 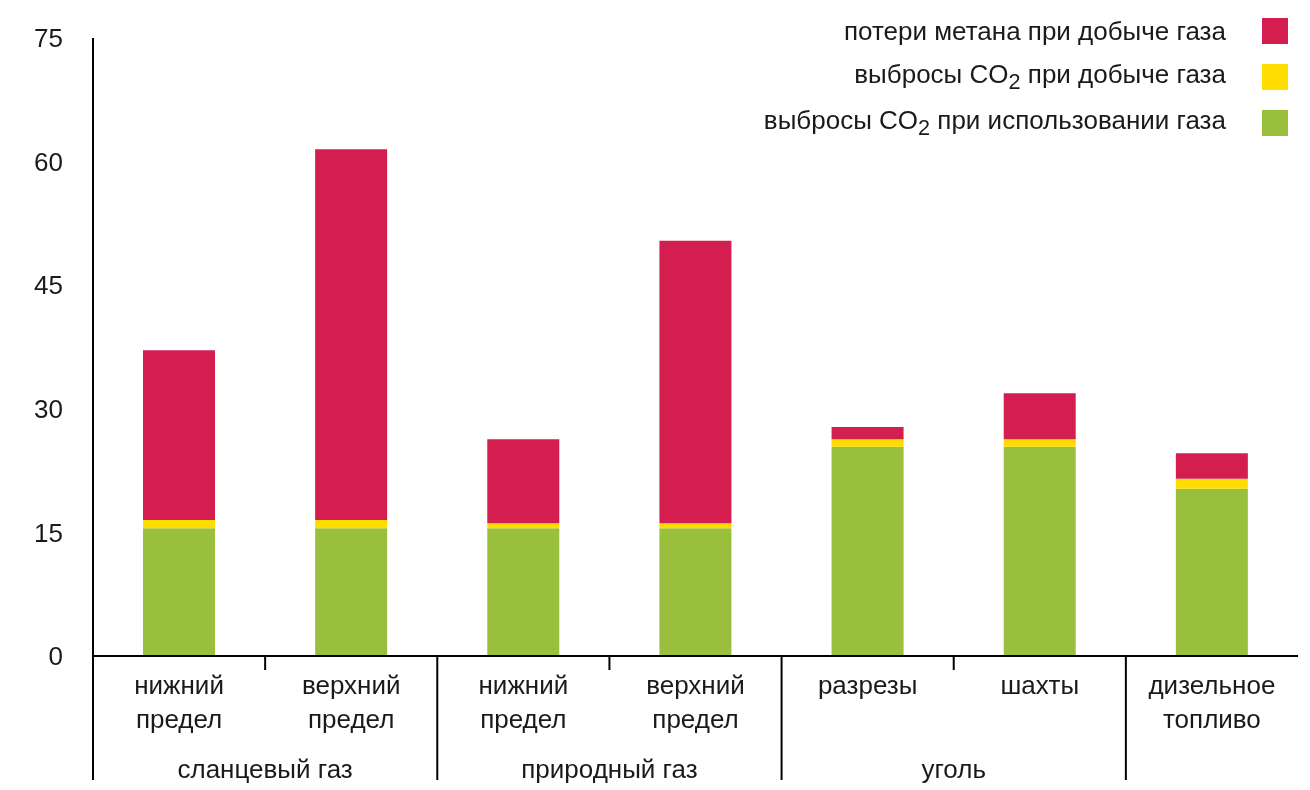 I want to click on x-tick-label: шахты, so click(x=1040, y=685).